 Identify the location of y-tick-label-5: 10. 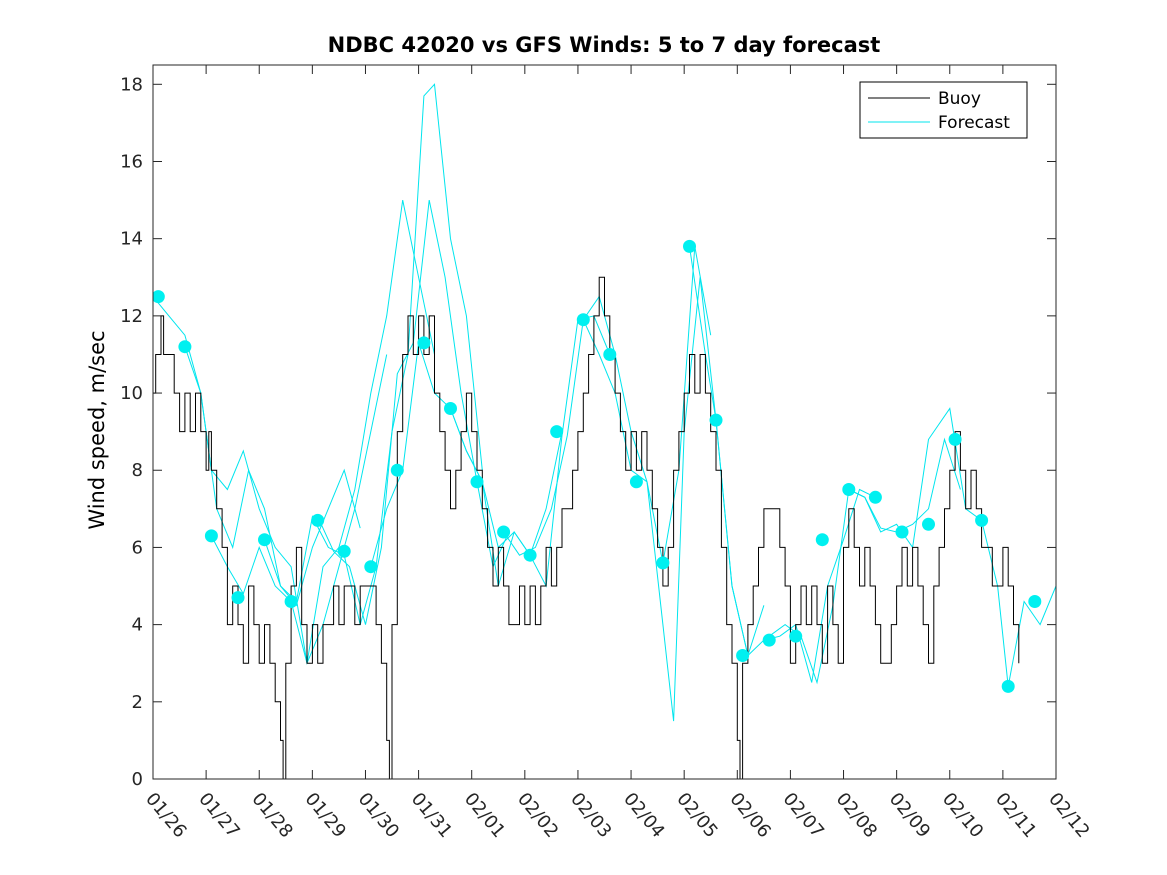
(131, 393).